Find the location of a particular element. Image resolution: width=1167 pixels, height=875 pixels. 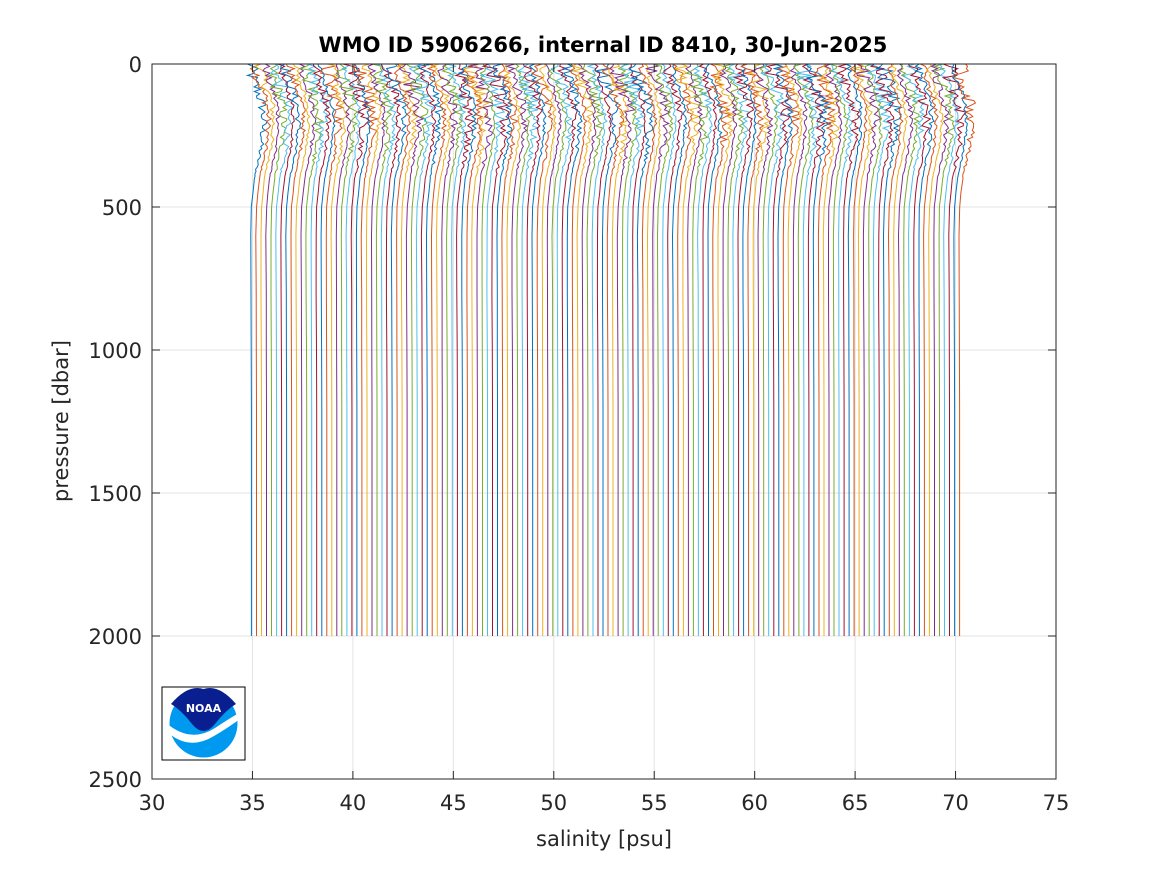

y-tick-label: 1000 is located at coordinates (115, 351).